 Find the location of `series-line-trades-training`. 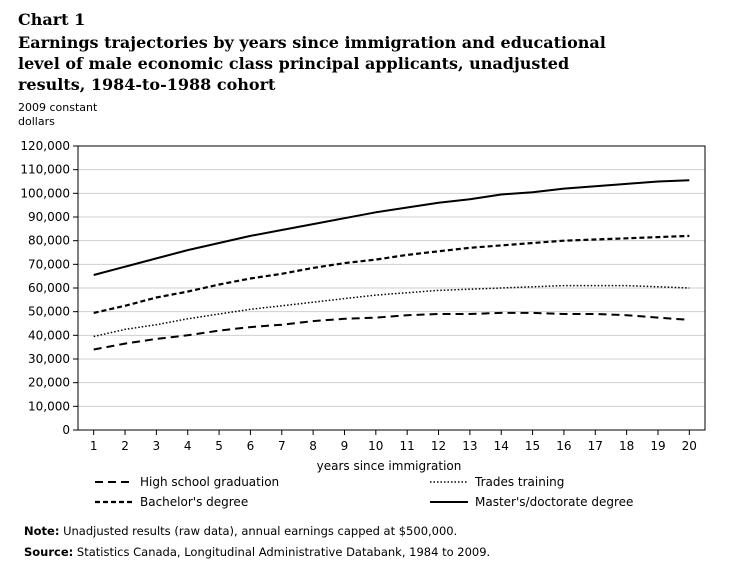

series-line-trades-training is located at coordinates (391, 311).